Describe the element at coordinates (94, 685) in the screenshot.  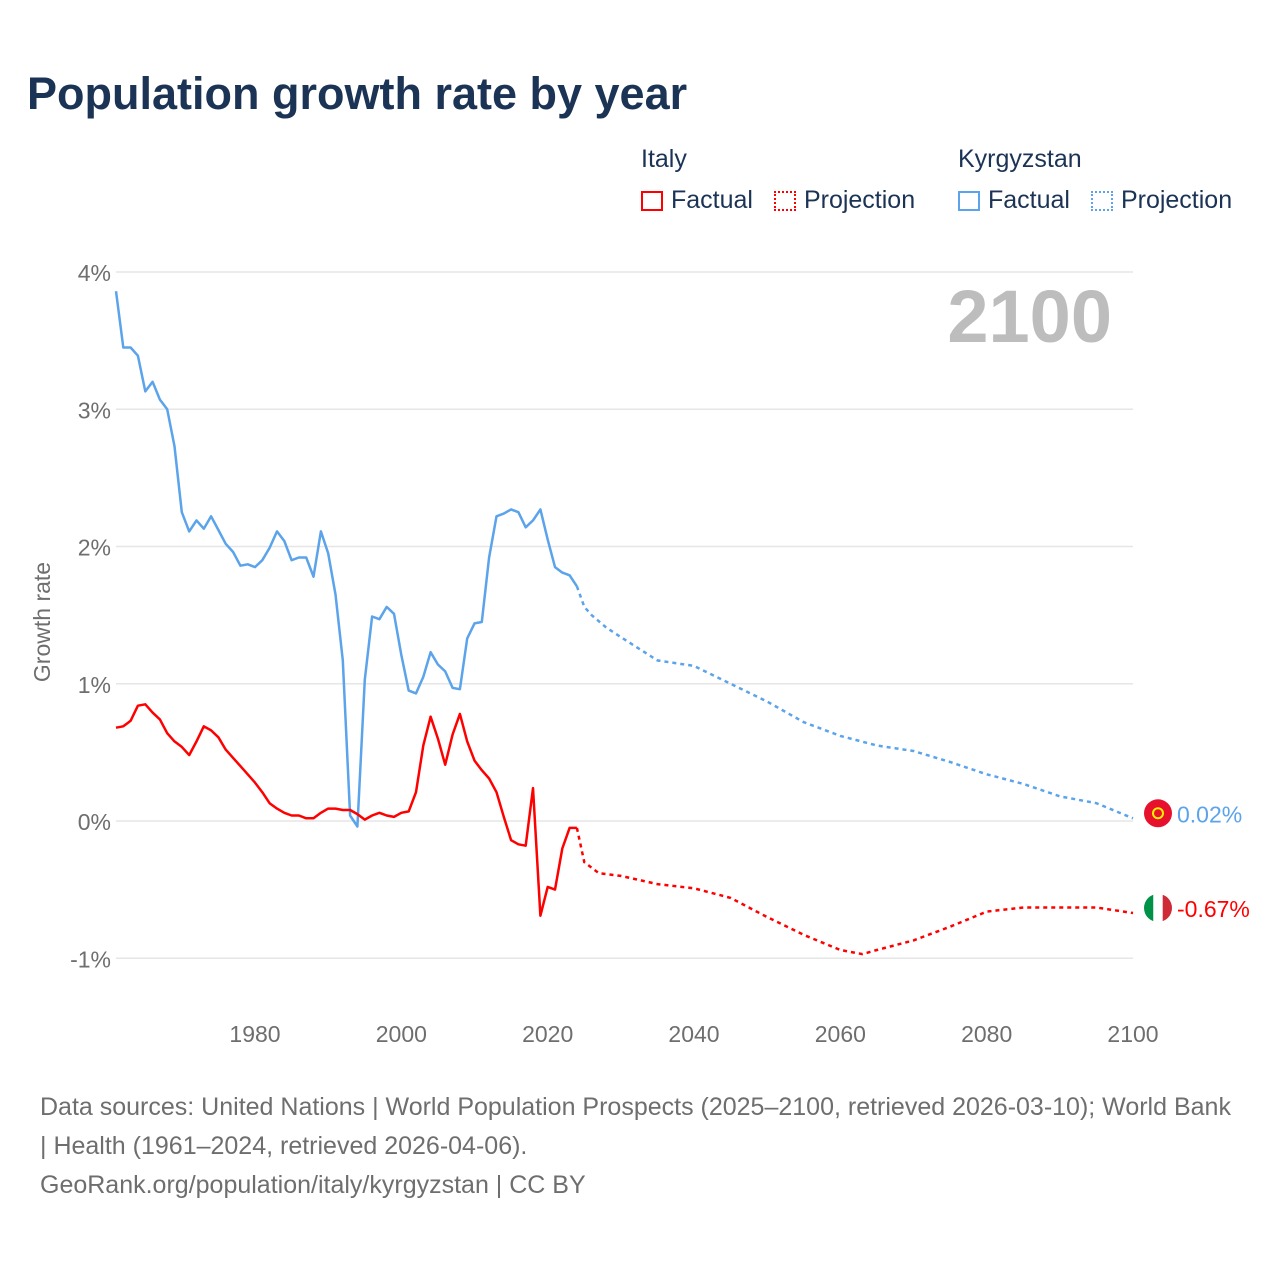
I see `y-tick-label: 1%` at that location.